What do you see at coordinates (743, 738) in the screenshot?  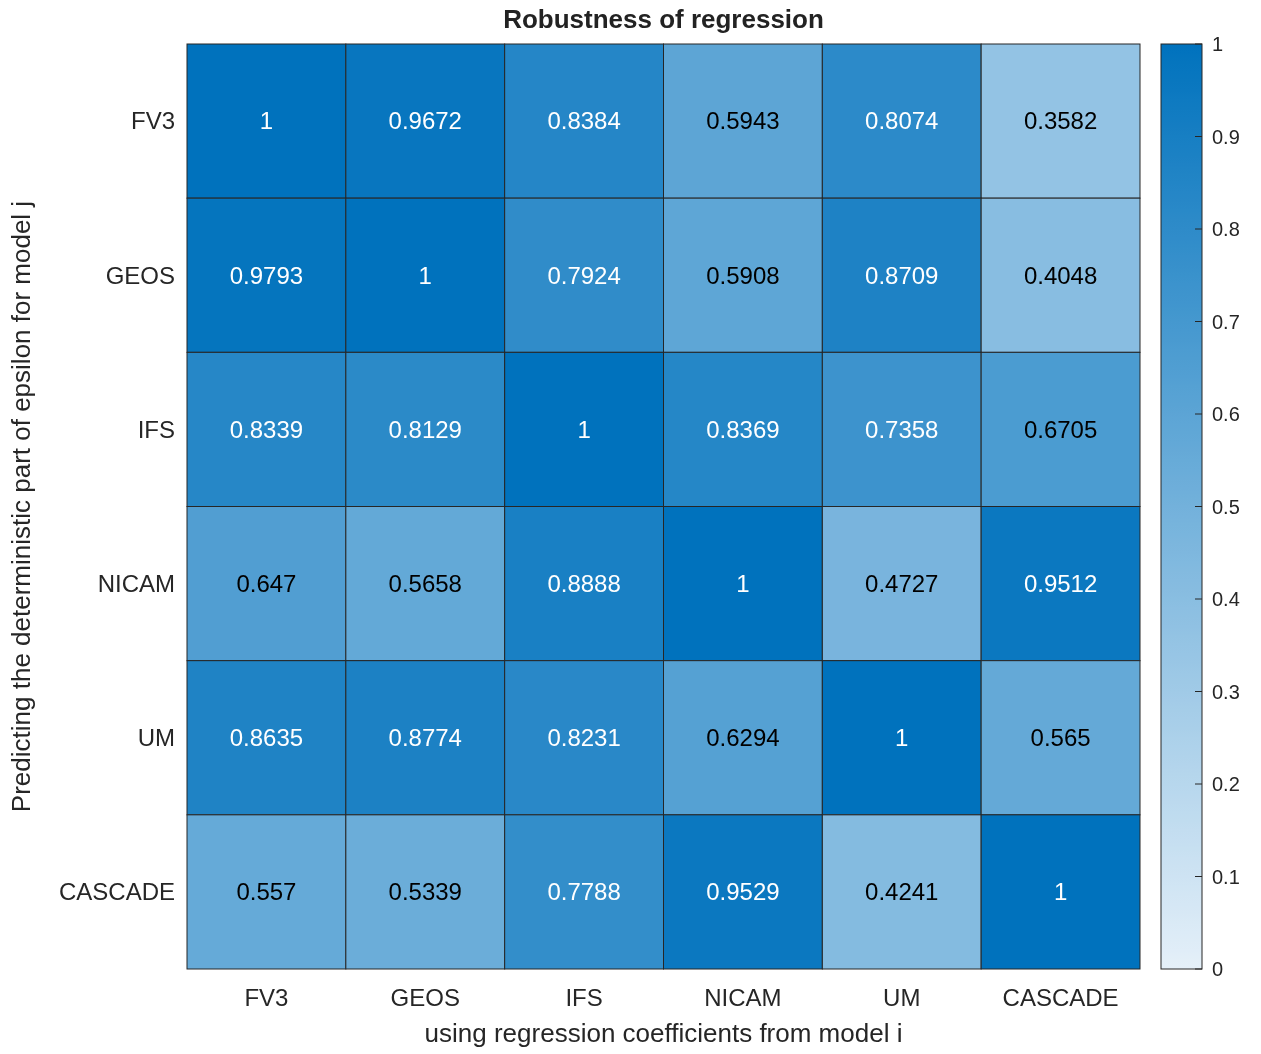 I see `data-label: 0.6294` at bounding box center [743, 738].